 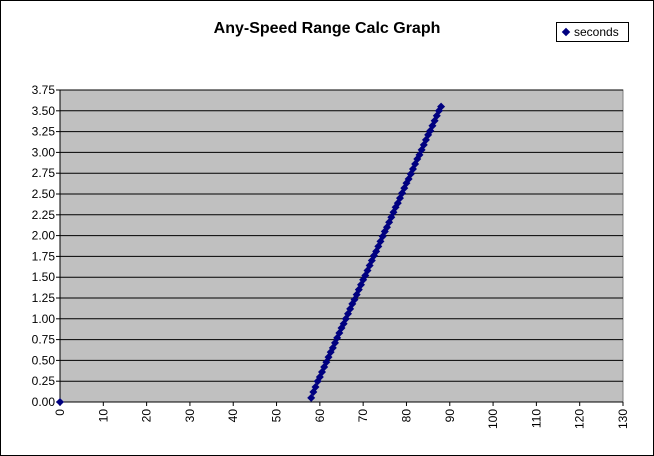 I want to click on y-tick-label: 0.00, so click(x=44, y=402).